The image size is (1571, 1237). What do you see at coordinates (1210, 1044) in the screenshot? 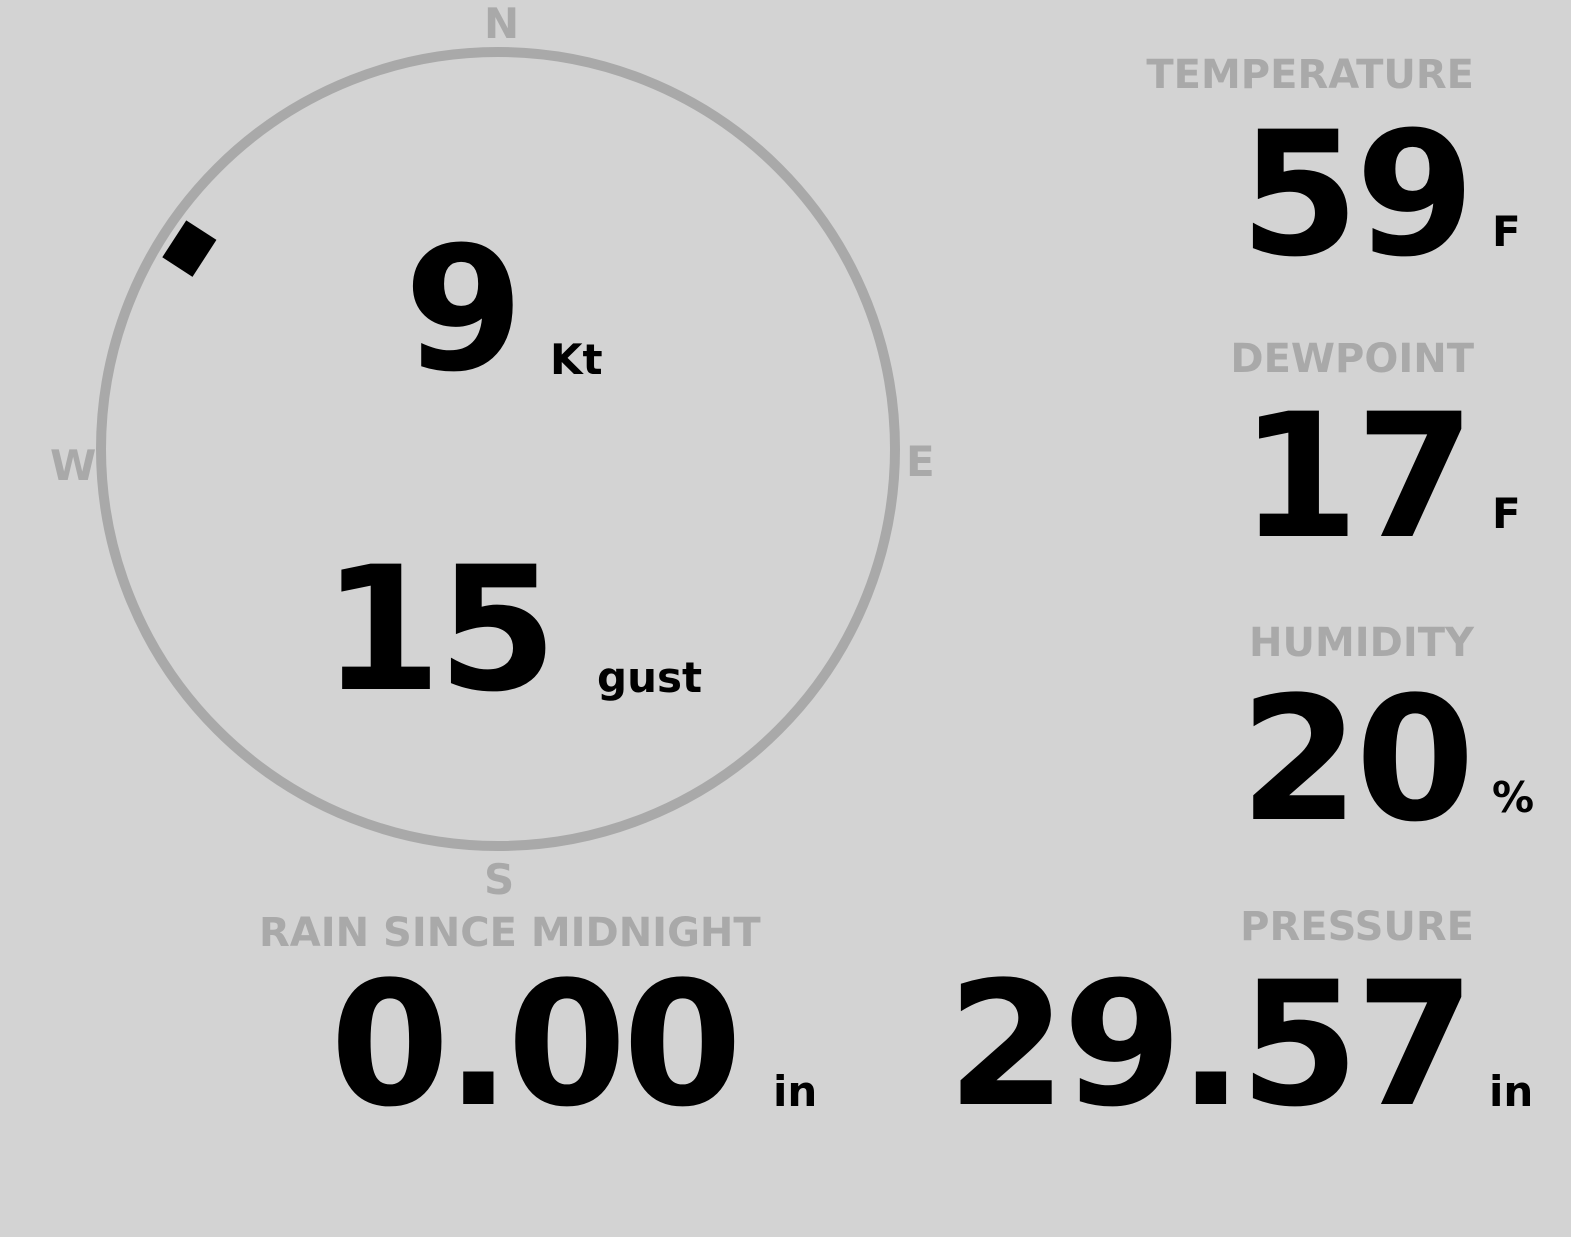
I see `pressure-value: 29.57` at bounding box center [1210, 1044].